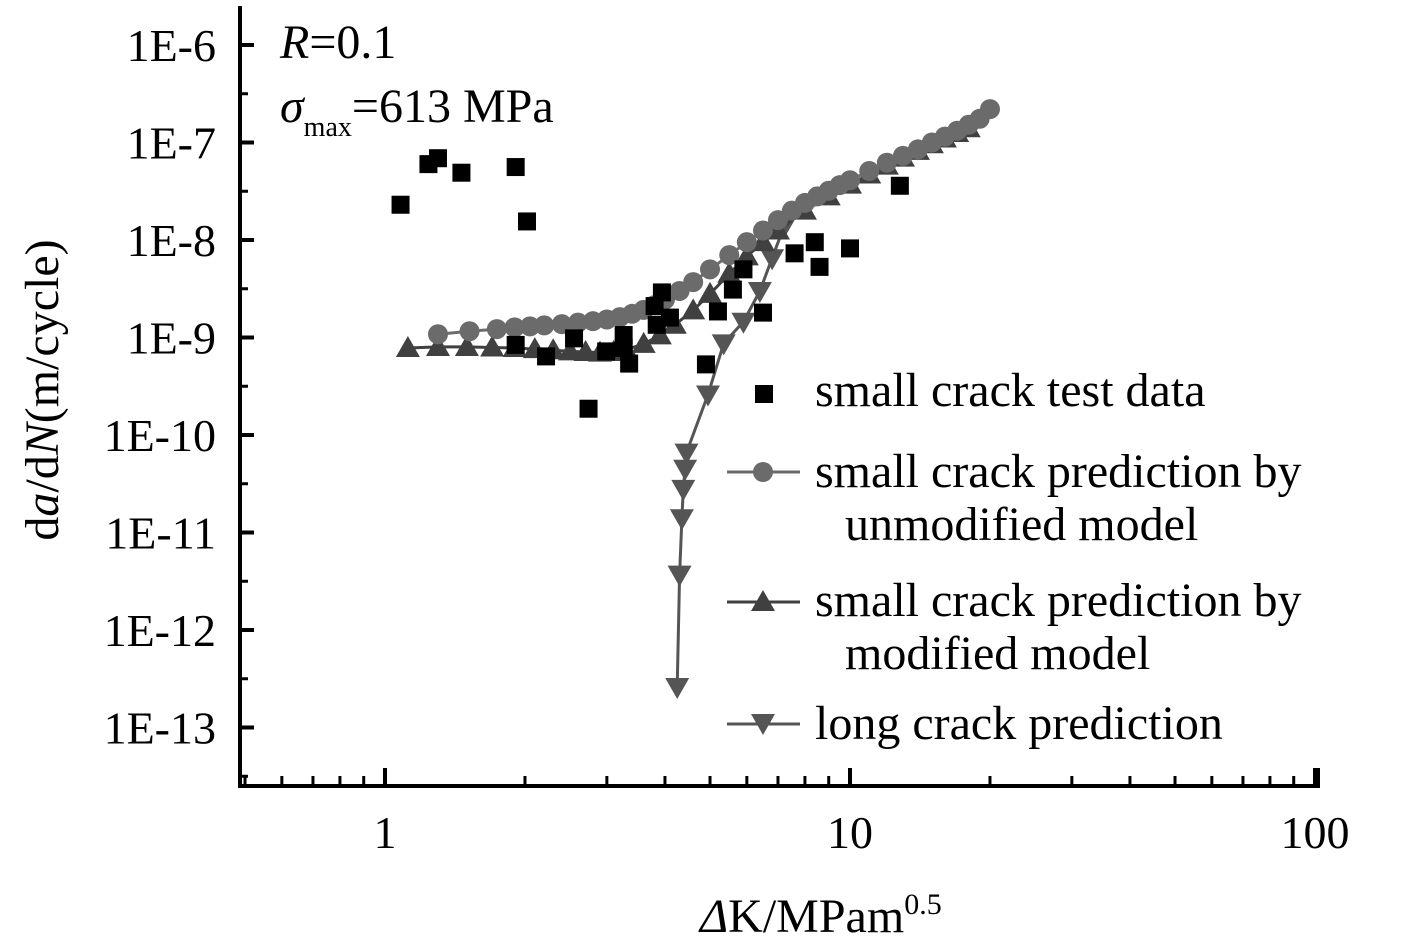 This screenshot has height=949, width=1417. I want to click on legend-entry-modified: small crack prediction by modified model, so click(1014, 627).